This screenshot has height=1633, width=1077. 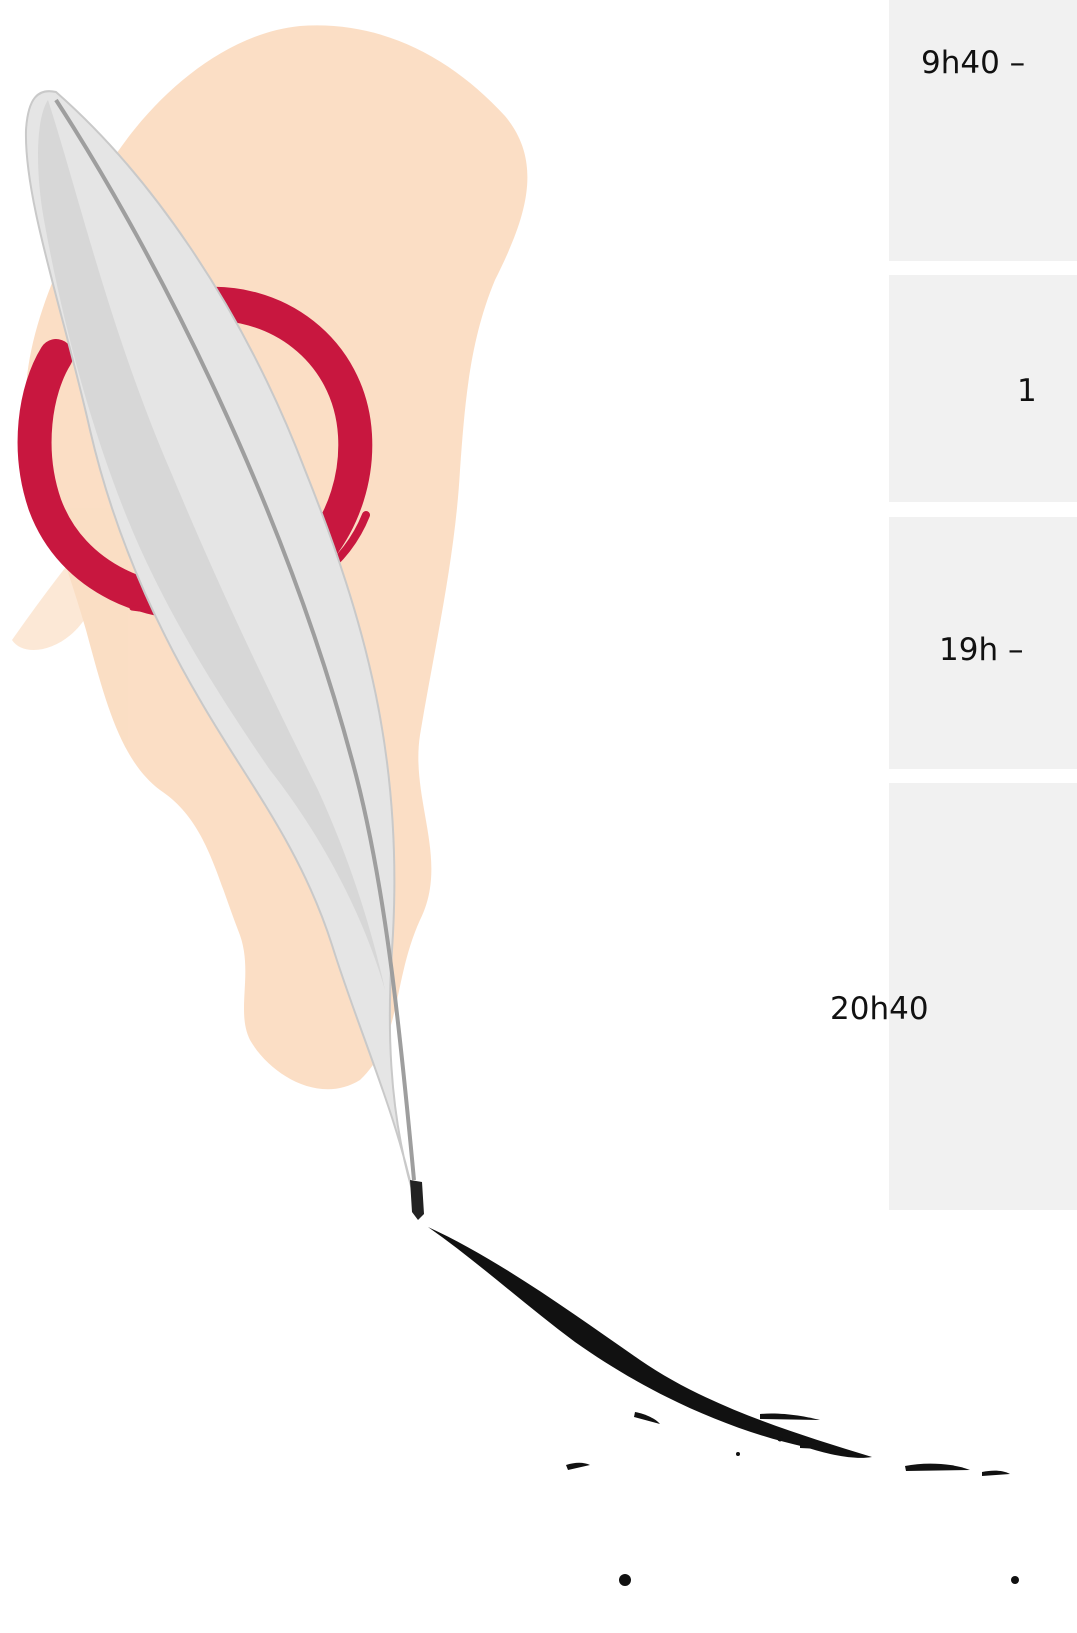 I want to click on schedule-card-3: 19h –, so click(x=983, y=643).